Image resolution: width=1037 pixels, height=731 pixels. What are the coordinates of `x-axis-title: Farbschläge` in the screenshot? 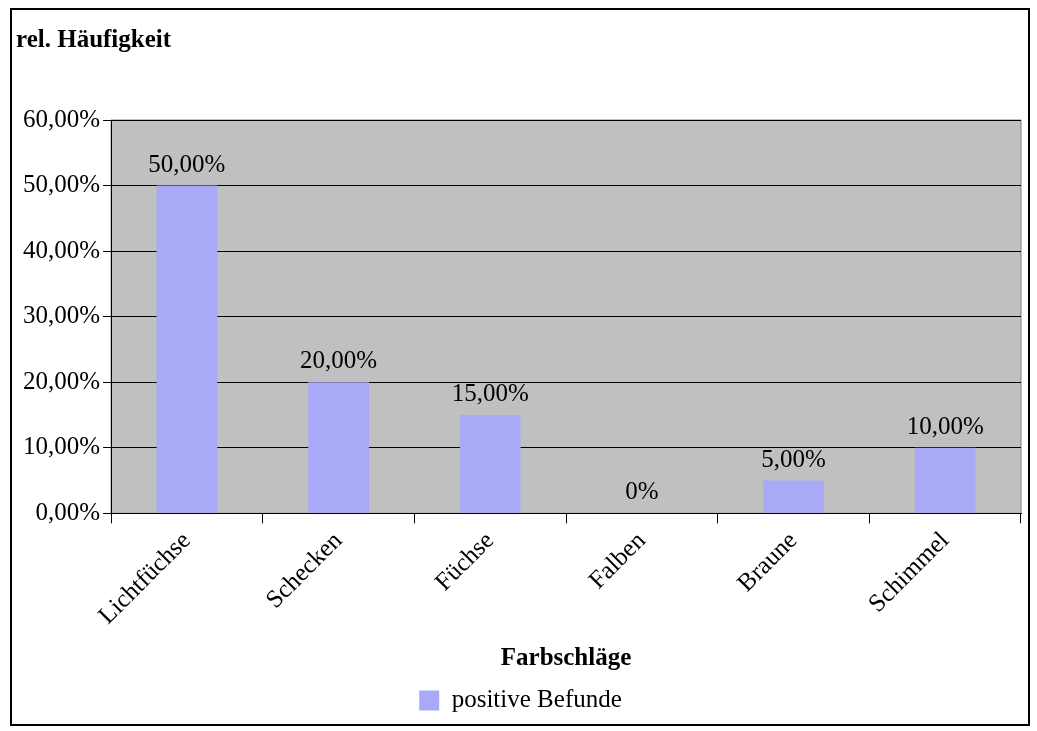 It's located at (566, 657).